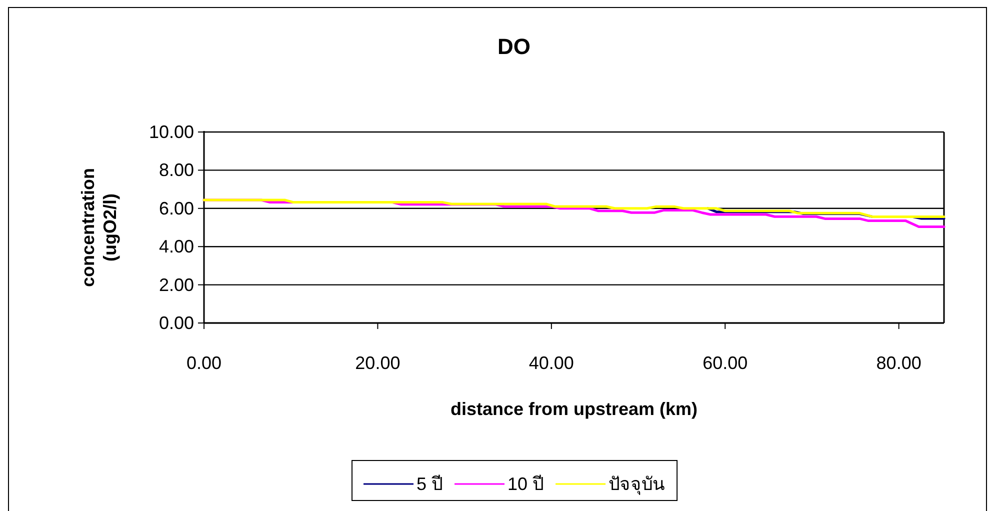 The height and width of the screenshot is (511, 991). What do you see at coordinates (551, 363) in the screenshot?
I see `x-tick-label: 40.00` at bounding box center [551, 363].